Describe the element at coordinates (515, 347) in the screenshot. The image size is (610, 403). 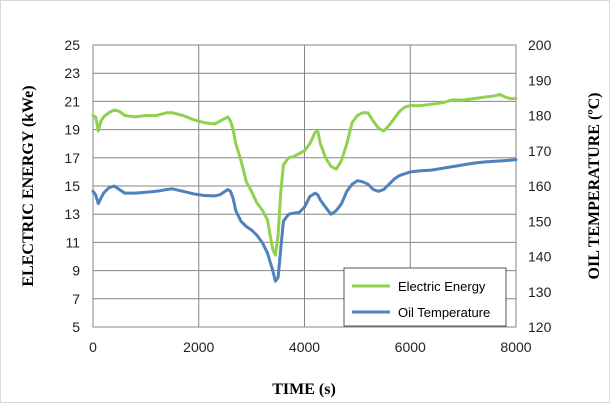
I see `x-tick-label: 8000` at that location.